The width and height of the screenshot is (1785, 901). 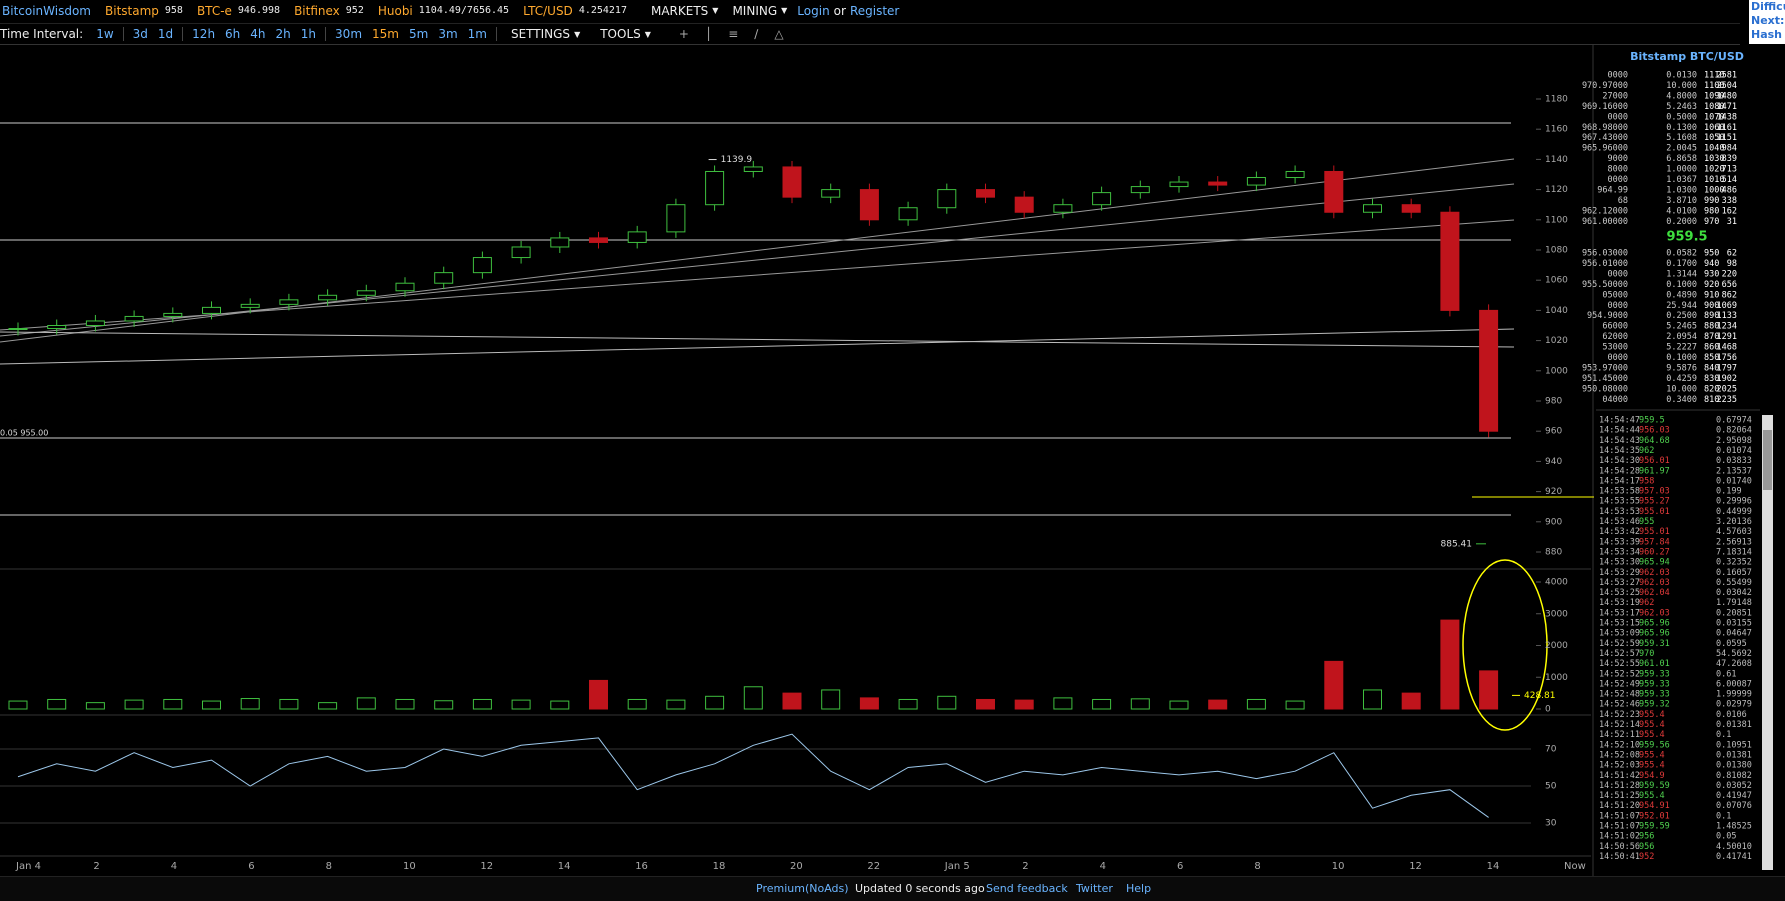 What do you see at coordinates (1619, 532) in the screenshot?
I see `trade-time: 14:53:42` at bounding box center [1619, 532].